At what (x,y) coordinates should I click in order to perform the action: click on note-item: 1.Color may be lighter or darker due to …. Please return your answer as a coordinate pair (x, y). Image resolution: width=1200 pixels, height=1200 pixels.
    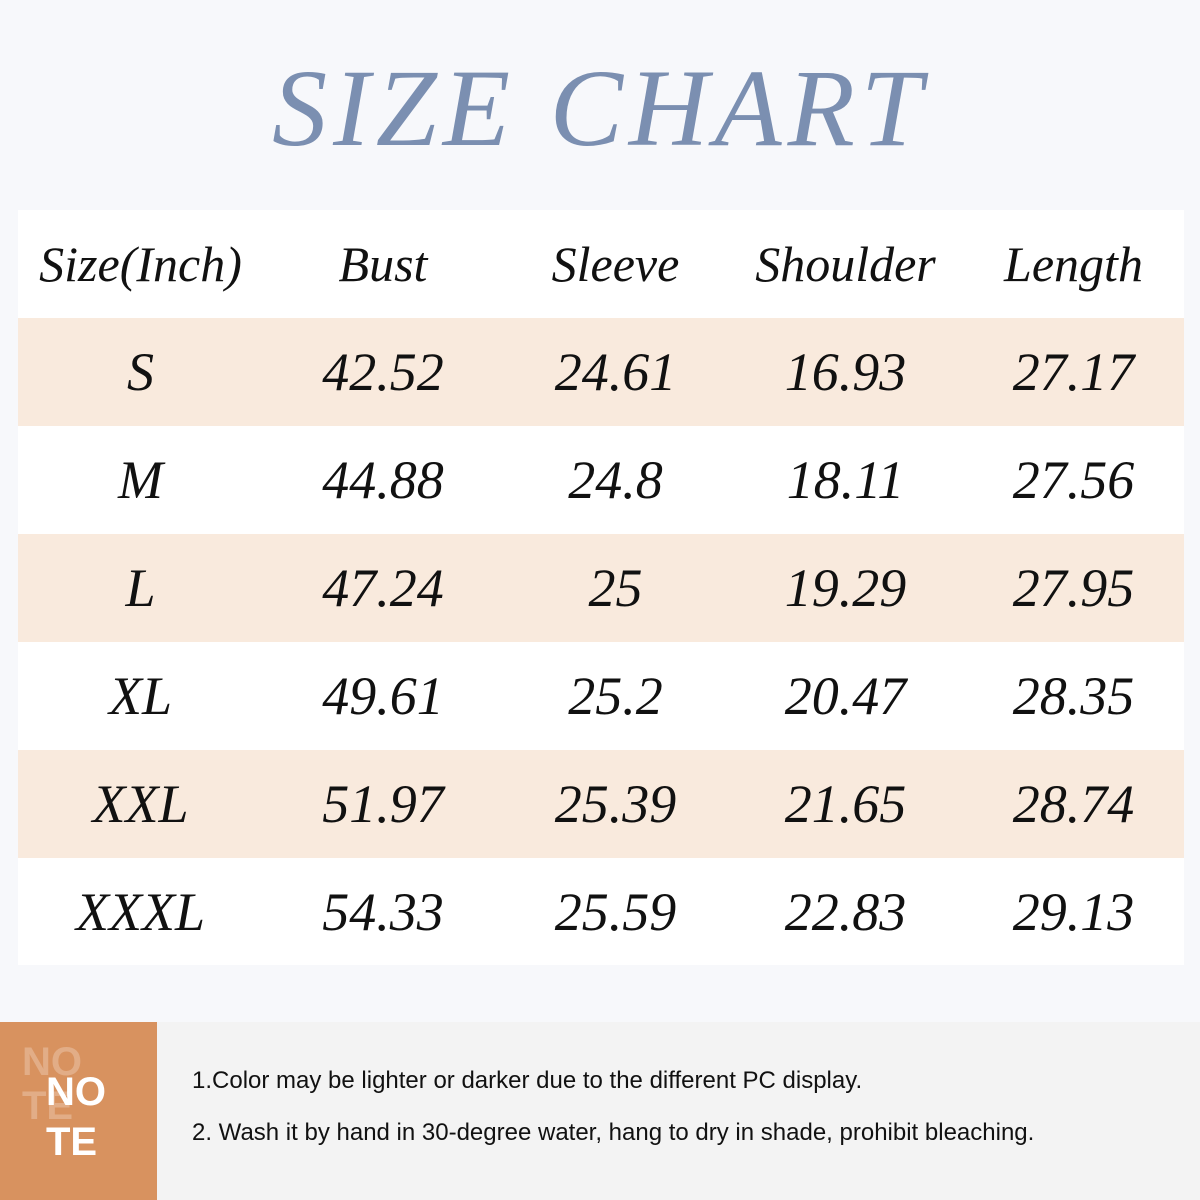
    Looking at the image, I should click on (527, 1080).